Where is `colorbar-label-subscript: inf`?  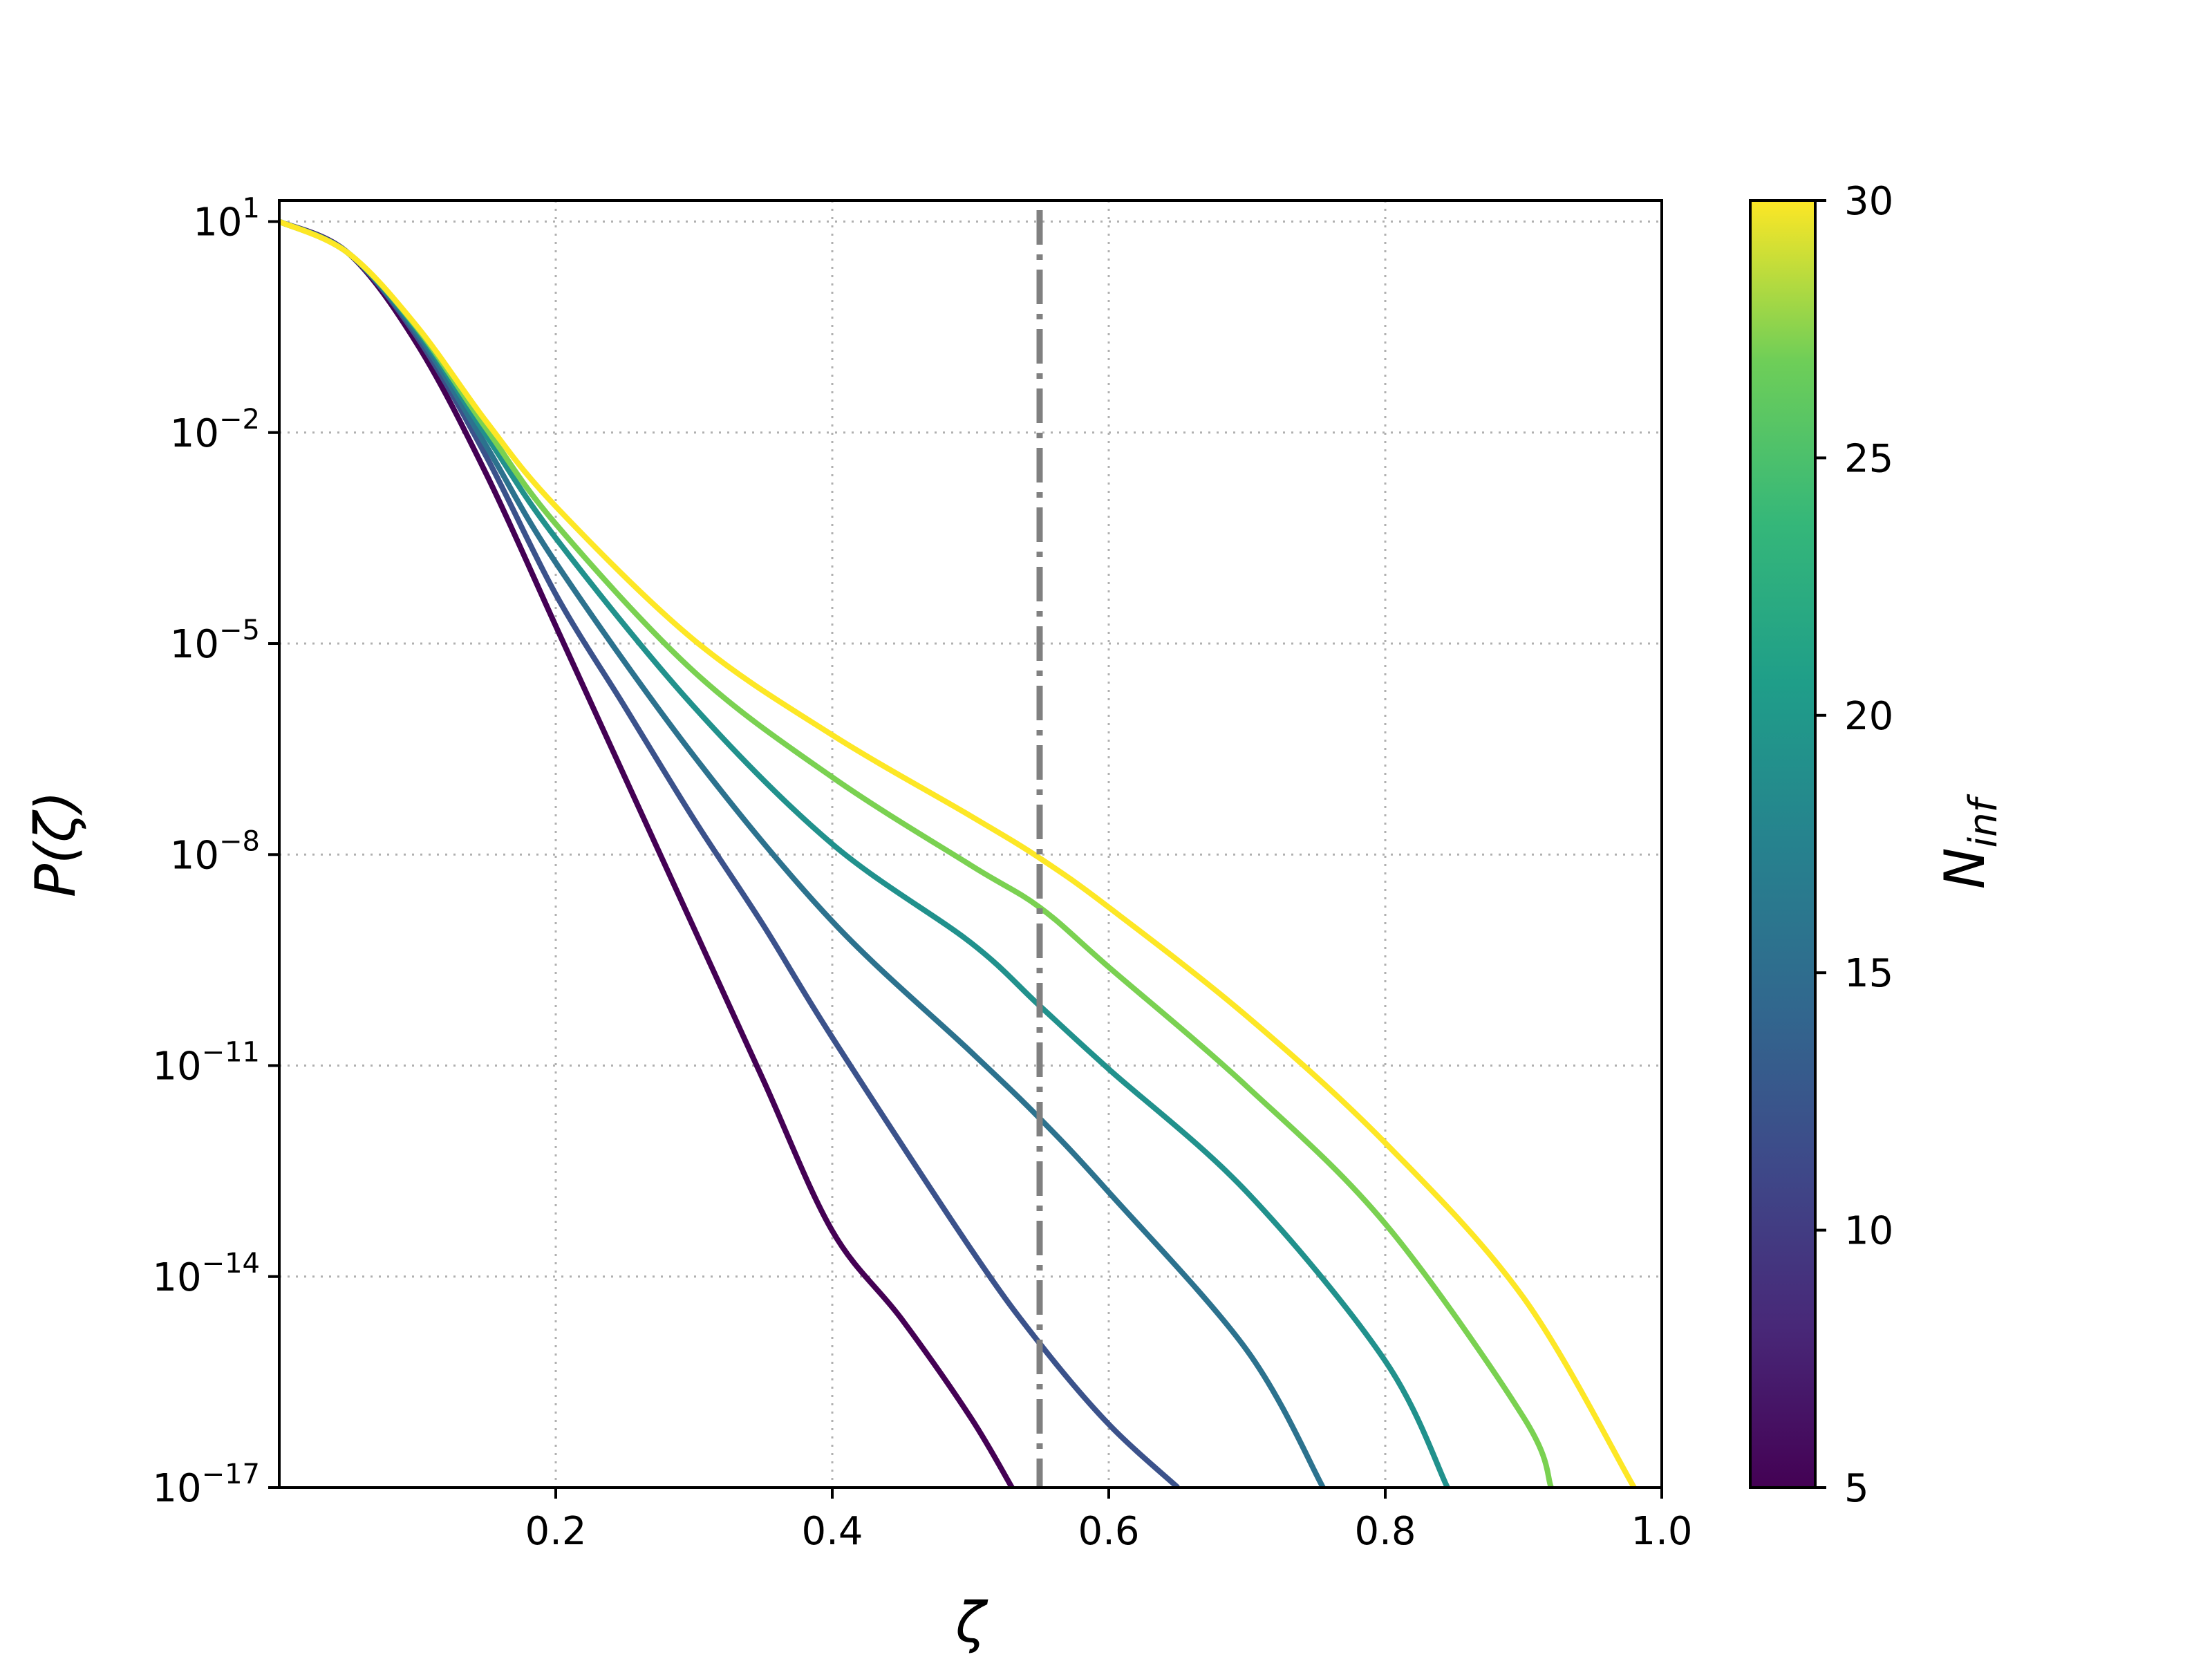
colorbar-label-subscript: inf is located at coordinates (1984, 821).